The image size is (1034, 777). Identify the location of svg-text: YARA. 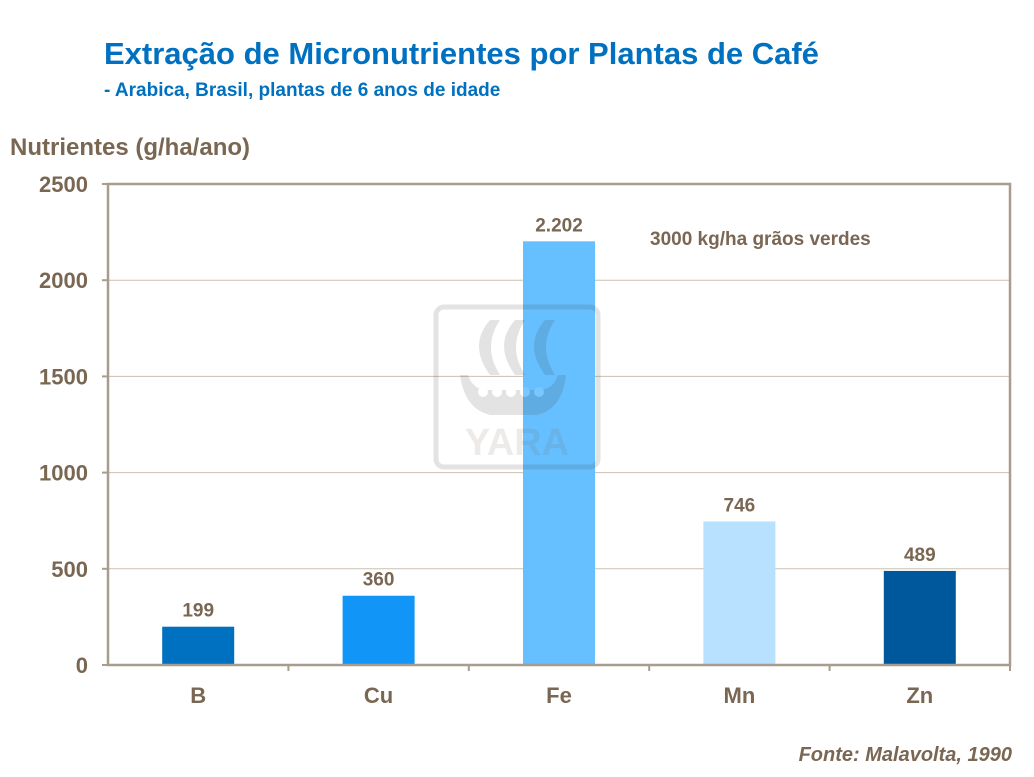
(517, 443).